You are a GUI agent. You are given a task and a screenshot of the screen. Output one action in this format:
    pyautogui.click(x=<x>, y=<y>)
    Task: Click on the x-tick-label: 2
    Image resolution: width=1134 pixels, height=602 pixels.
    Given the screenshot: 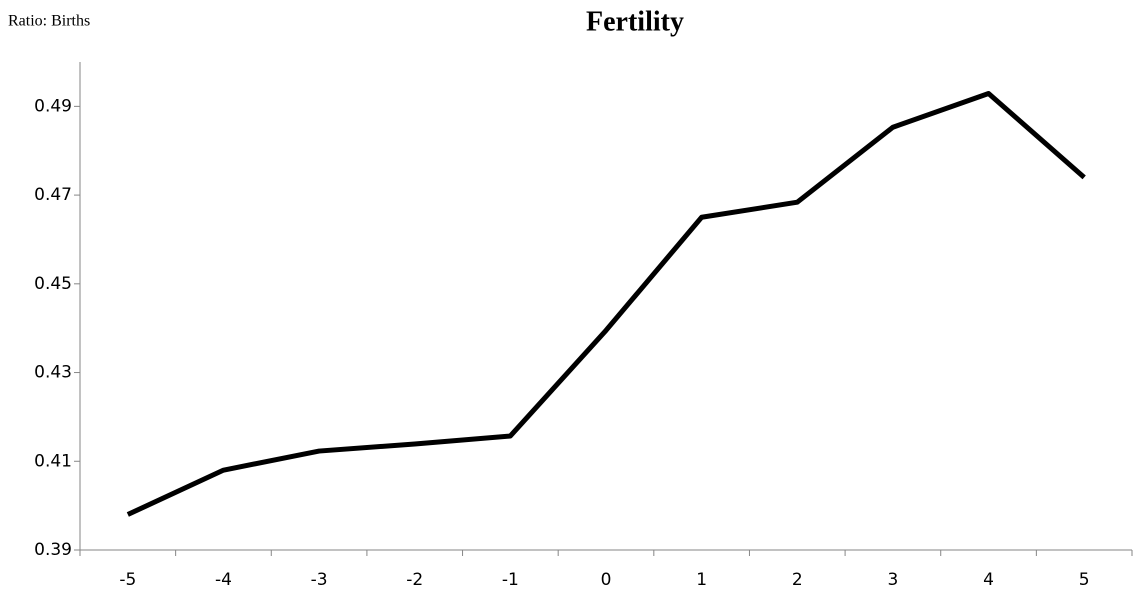 What is the action you would take?
    pyautogui.click(x=797, y=580)
    